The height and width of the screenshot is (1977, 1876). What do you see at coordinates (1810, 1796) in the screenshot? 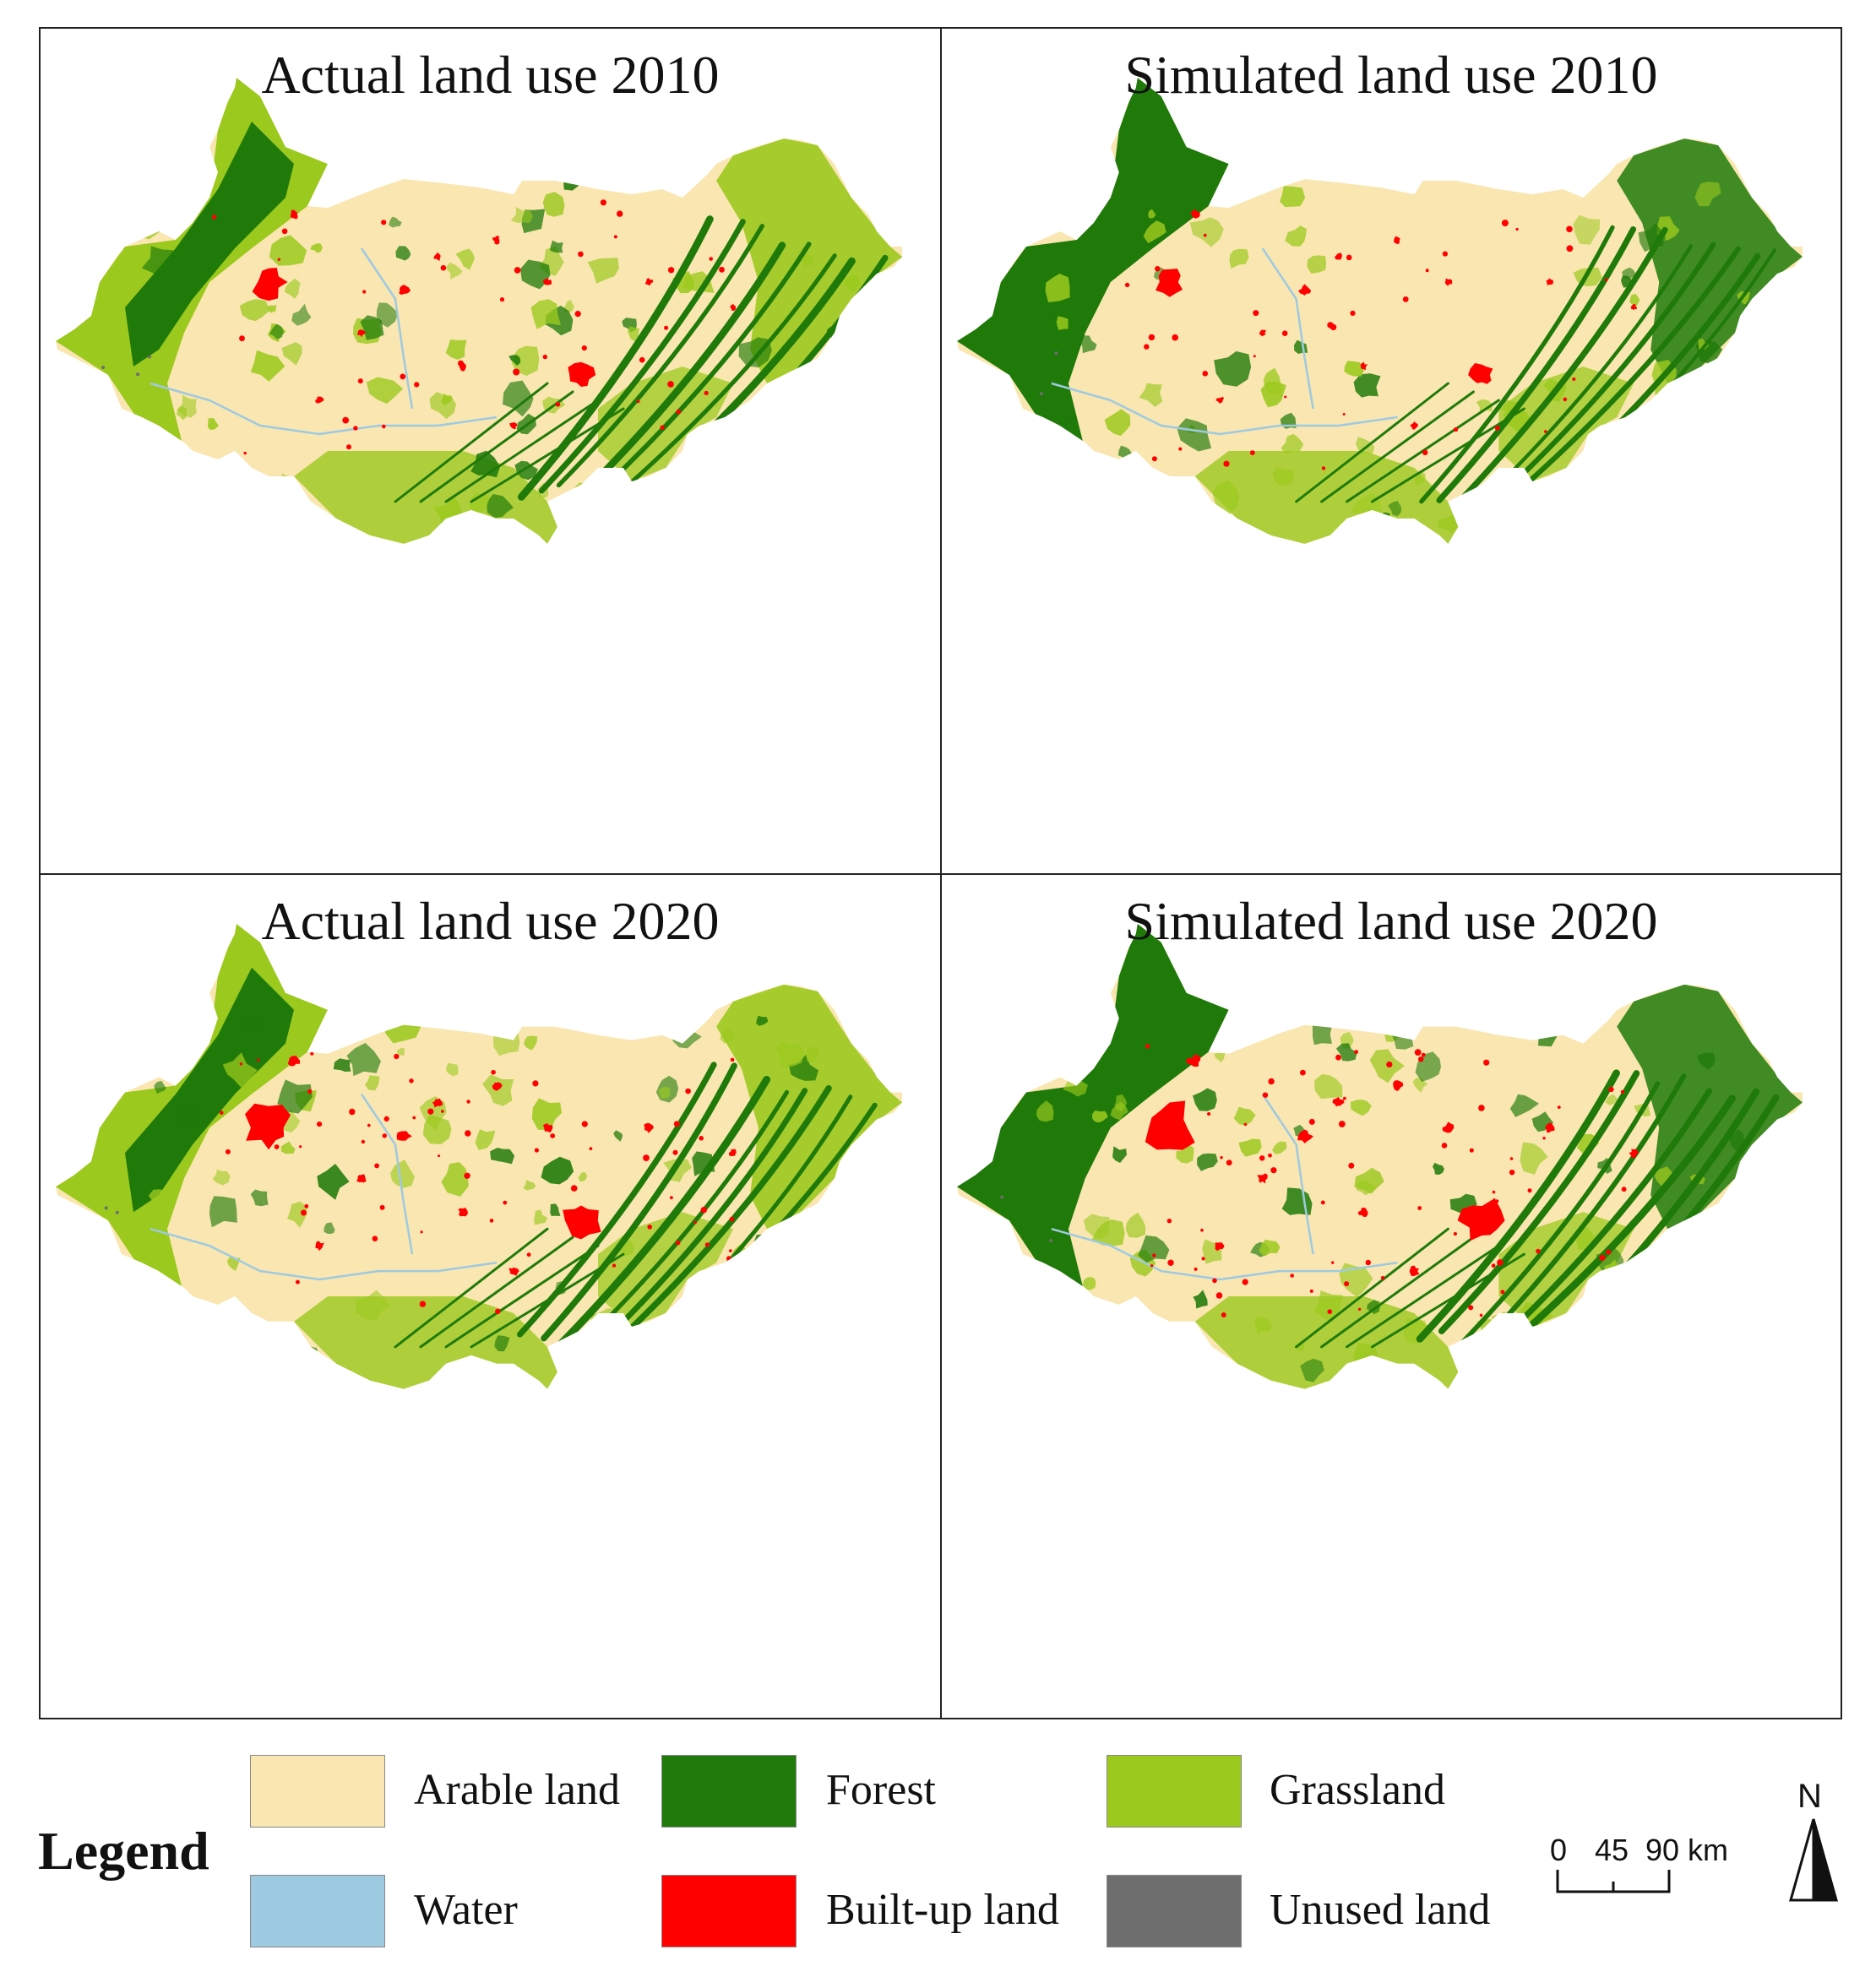
I see `north-label: N` at bounding box center [1810, 1796].